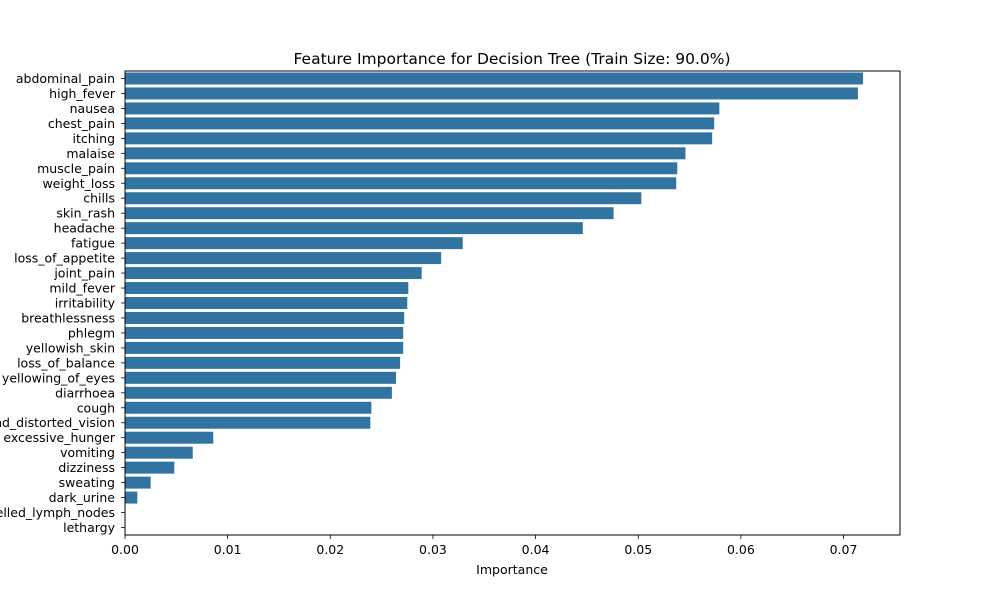 This screenshot has width=1000, height=600. What do you see at coordinates (76, 168) in the screenshot?
I see `y-tick-label: muscle_pain` at bounding box center [76, 168].